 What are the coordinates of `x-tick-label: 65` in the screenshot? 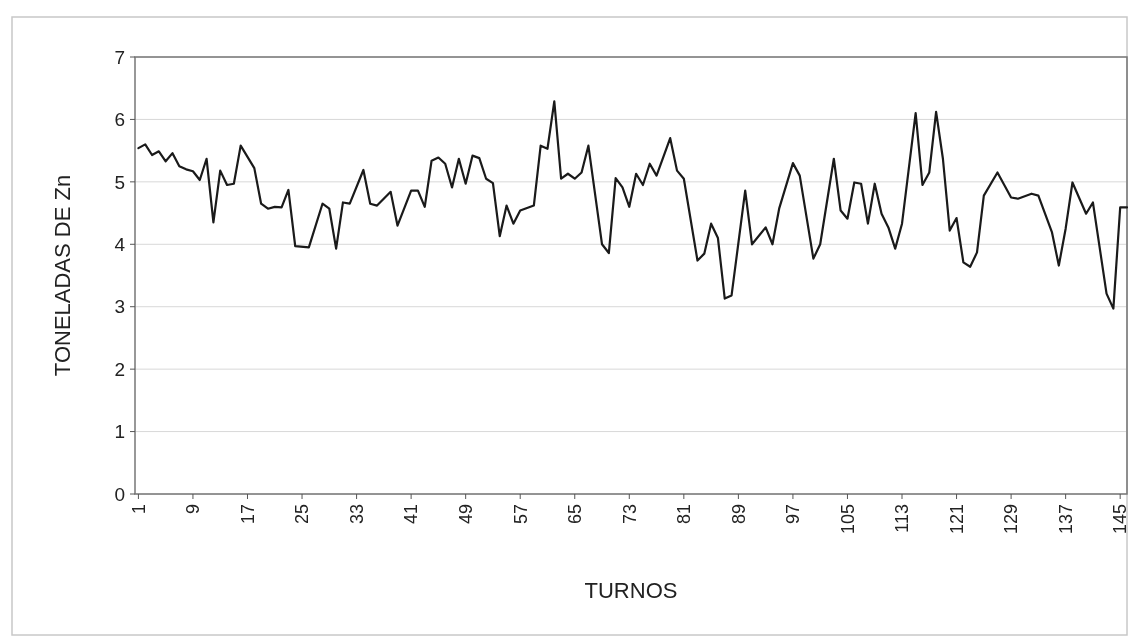 It's located at (575, 514).